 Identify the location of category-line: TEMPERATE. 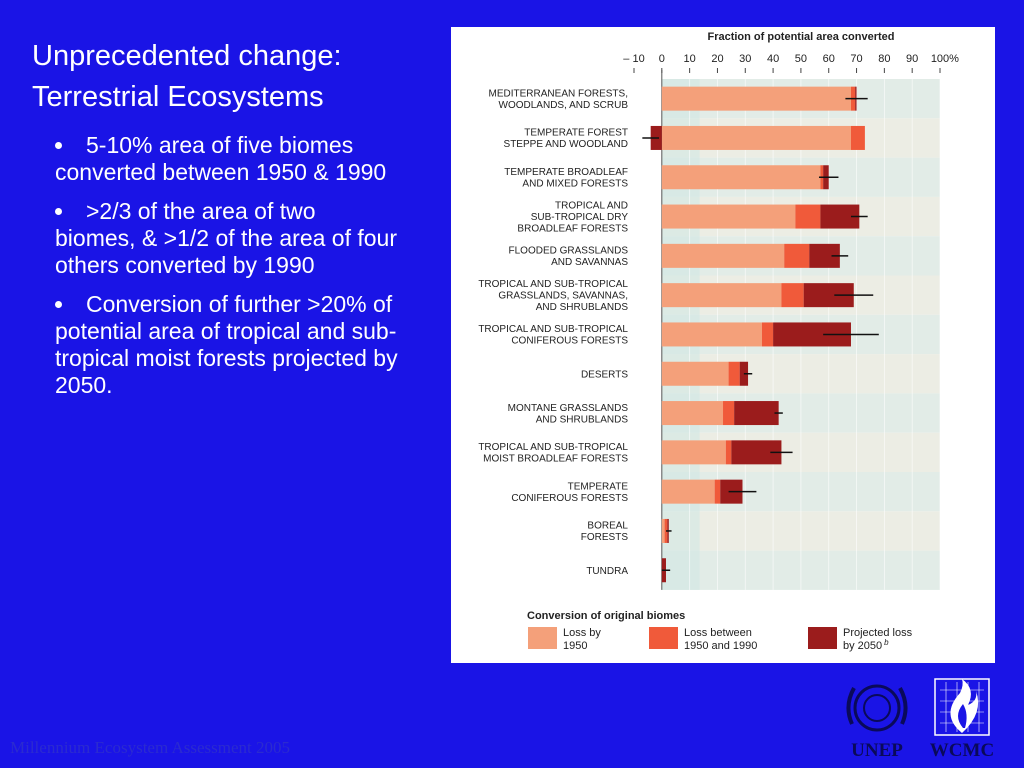
(598, 486).